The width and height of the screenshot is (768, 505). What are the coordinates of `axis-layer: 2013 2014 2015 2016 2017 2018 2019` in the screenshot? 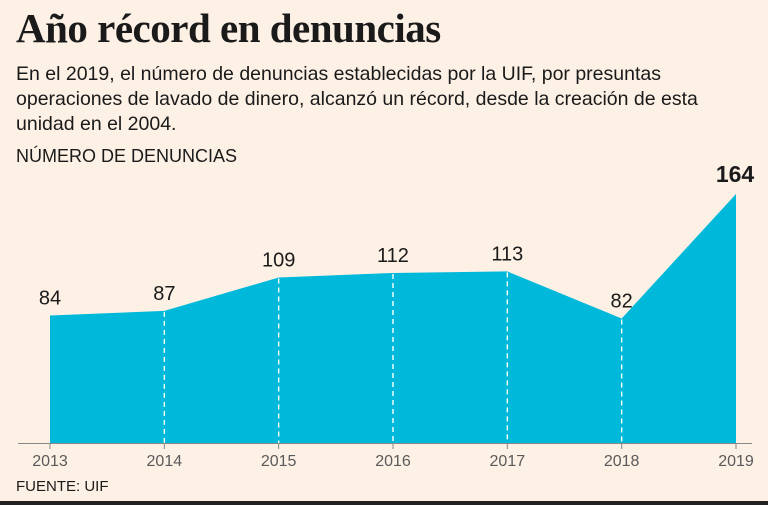 It's located at (386, 456).